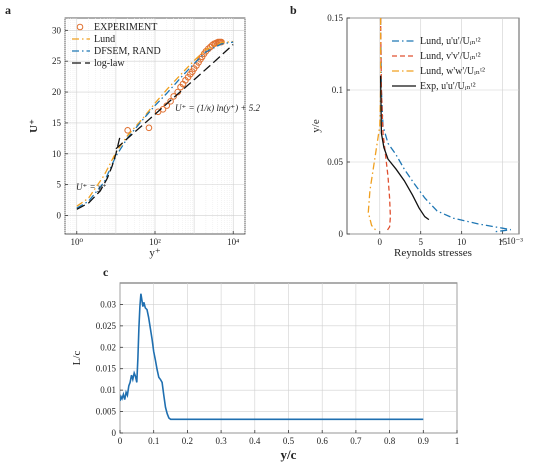  What do you see at coordinates (337, 90) in the screenshot?
I see `y-tick-label: 0.1` at bounding box center [337, 90].